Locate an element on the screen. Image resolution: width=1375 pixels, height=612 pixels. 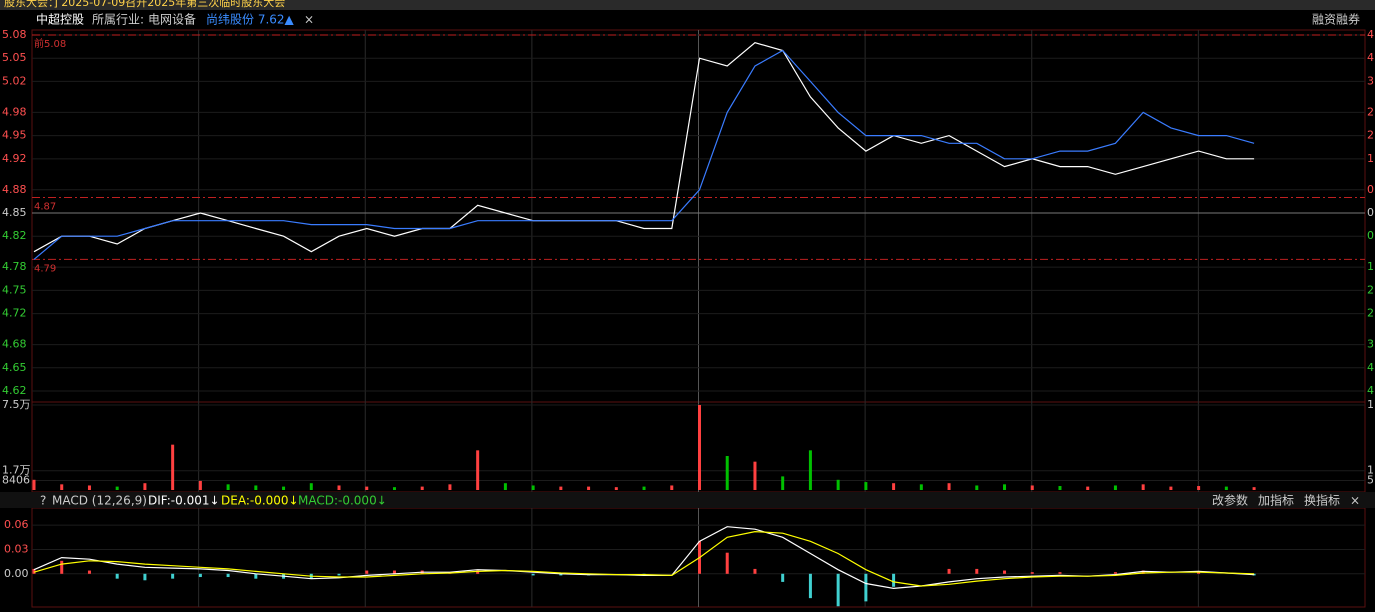
macd-line is located at coordinates (644, 558).